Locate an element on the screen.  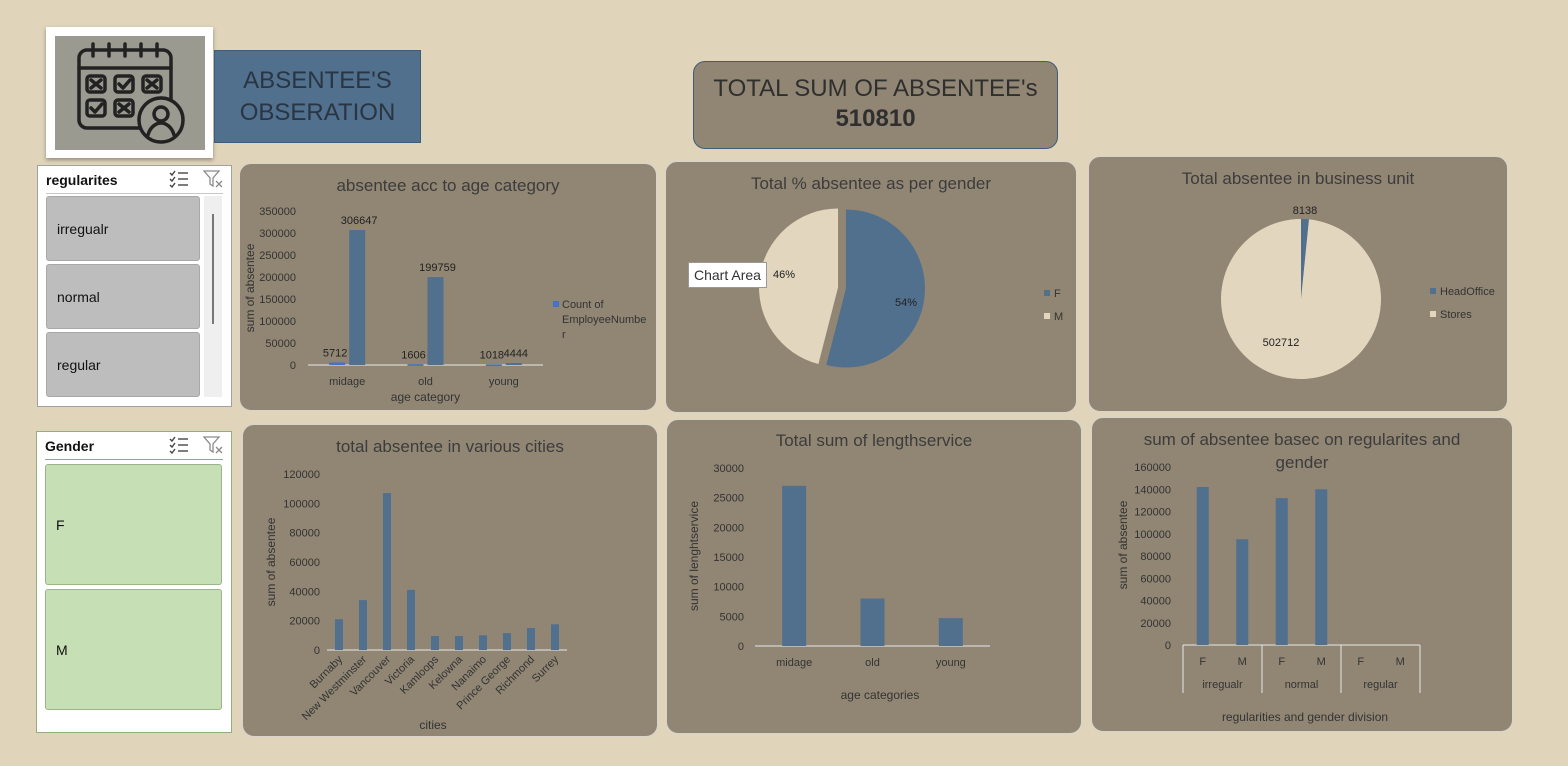
scrollbar-thumb is located at coordinates (213, 269).